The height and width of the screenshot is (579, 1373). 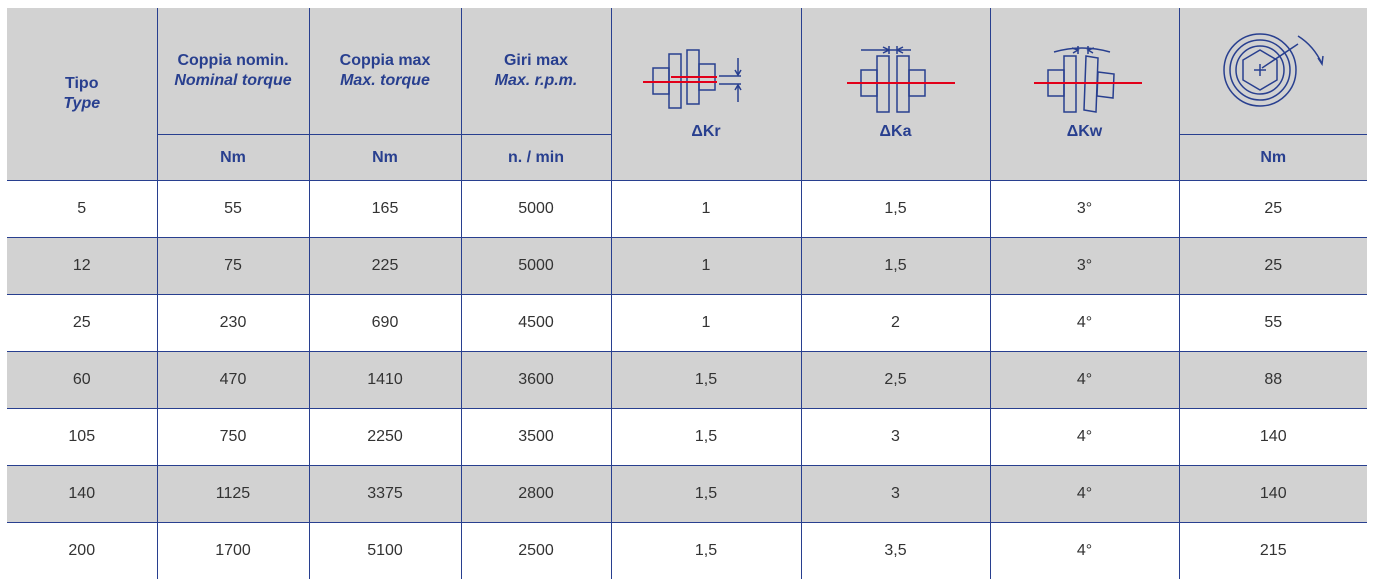 What do you see at coordinates (385, 323) in the screenshot?
I see `cell-max-torque: 690` at bounding box center [385, 323].